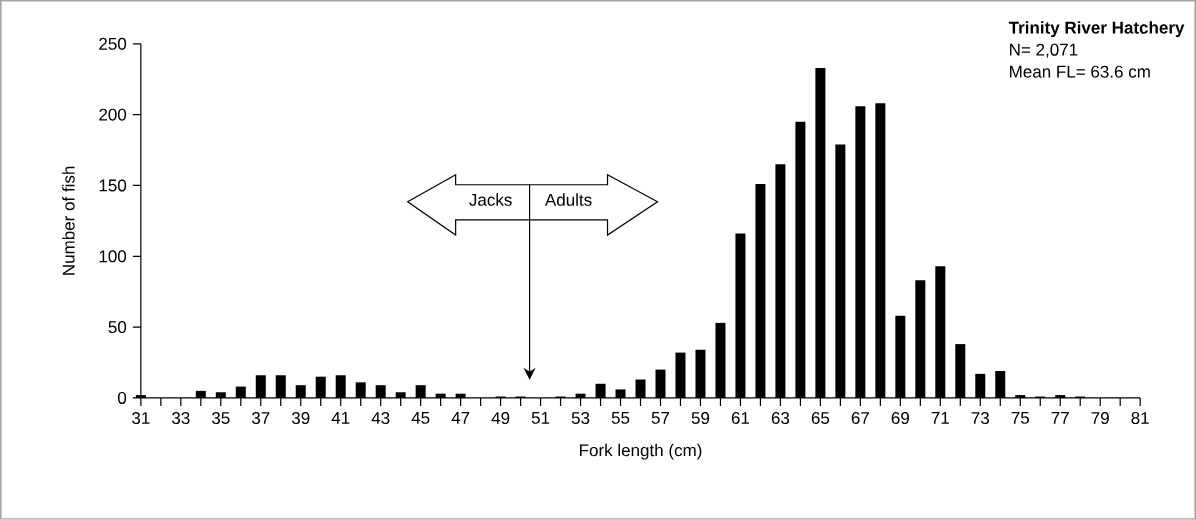 This screenshot has width=1196, height=520. What do you see at coordinates (1020, 418) in the screenshot?
I see `x-tick-label: 75` at bounding box center [1020, 418].